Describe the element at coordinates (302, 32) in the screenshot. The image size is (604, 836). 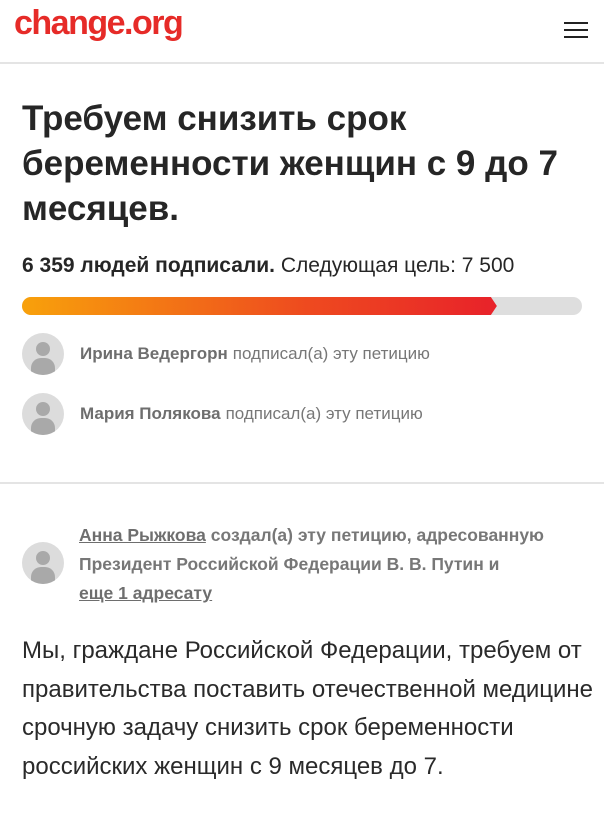
I see `header: change.org` at that location.